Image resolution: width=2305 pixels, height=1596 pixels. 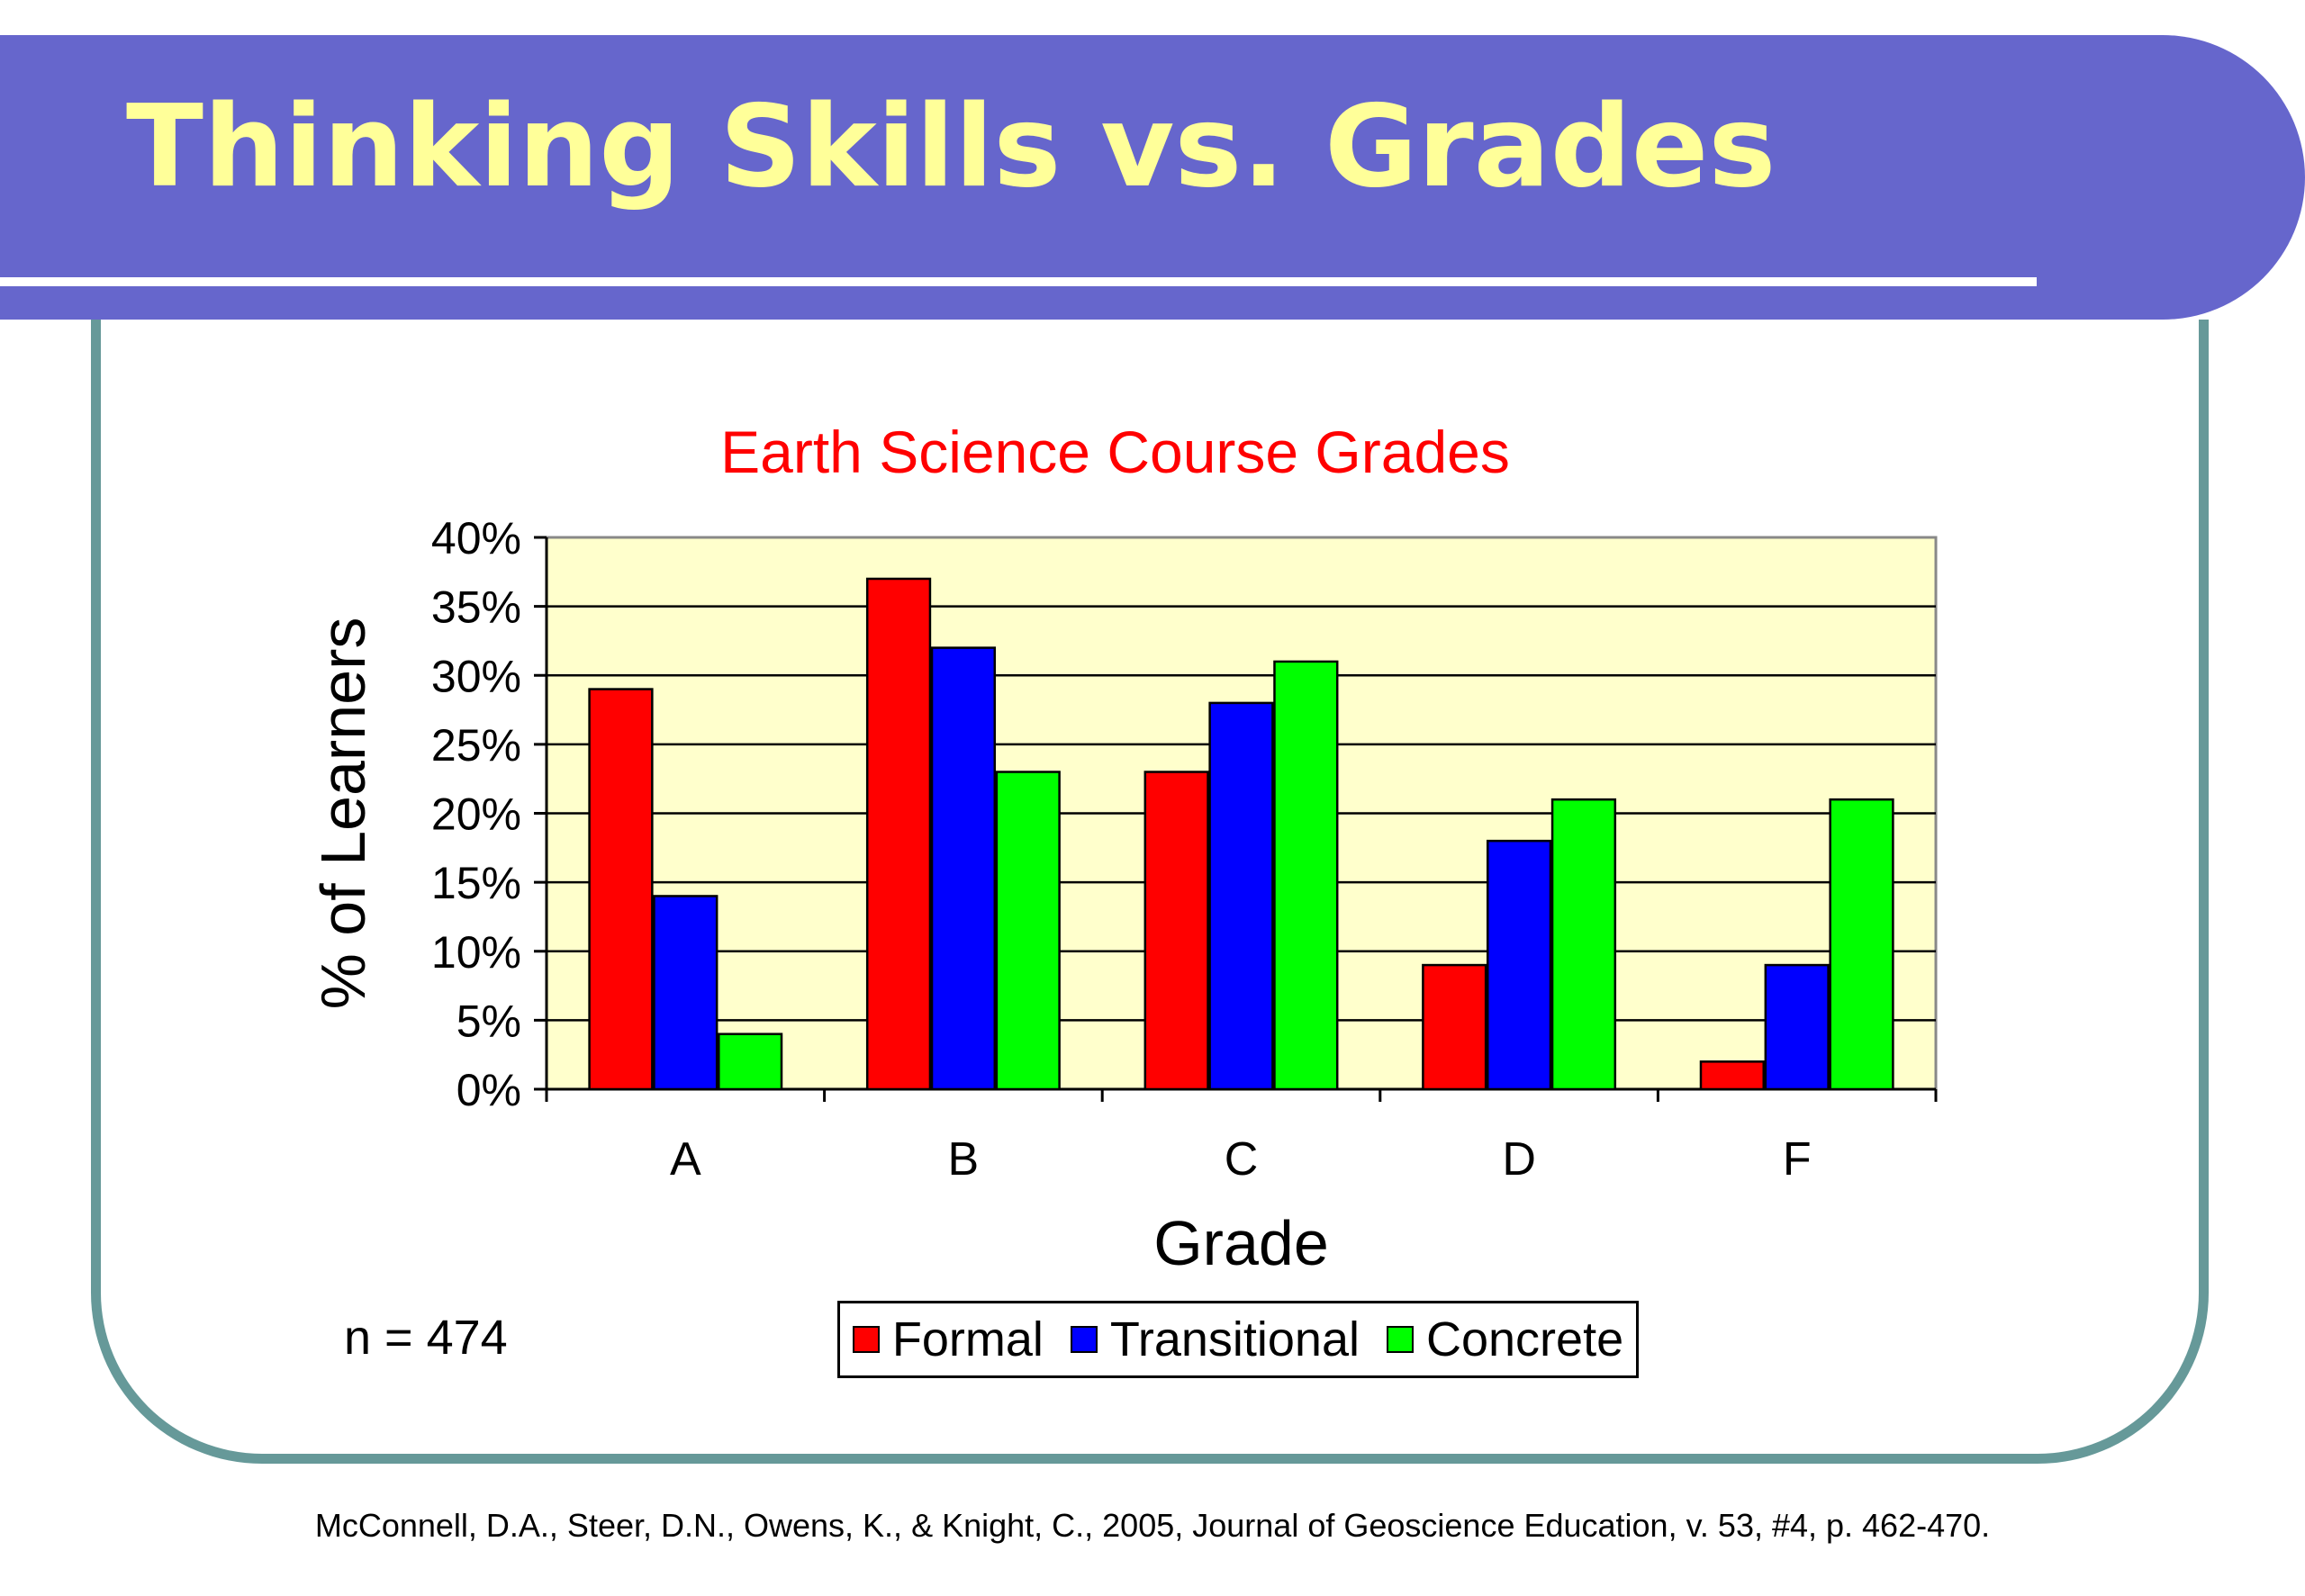 What do you see at coordinates (476, 538) in the screenshot?
I see `y-tick-label: 40%` at bounding box center [476, 538].